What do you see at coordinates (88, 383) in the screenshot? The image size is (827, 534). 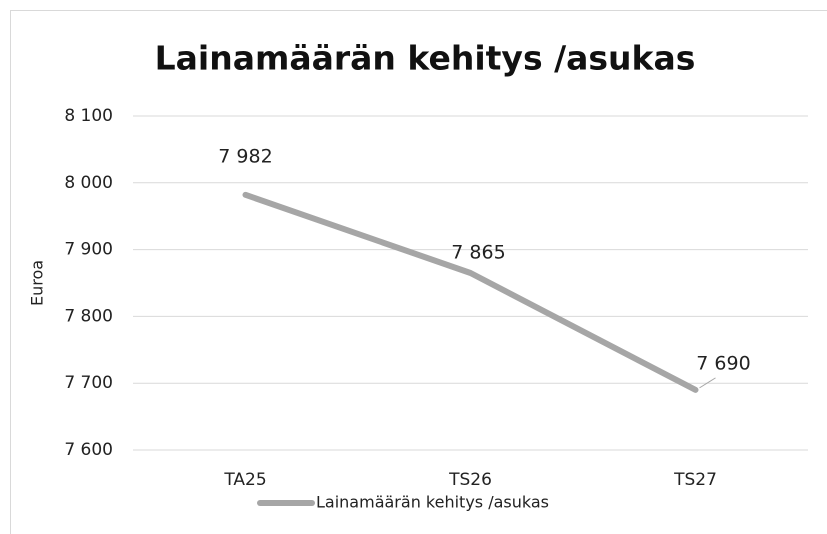 I see `y-tick-label: 7 700` at bounding box center [88, 383].